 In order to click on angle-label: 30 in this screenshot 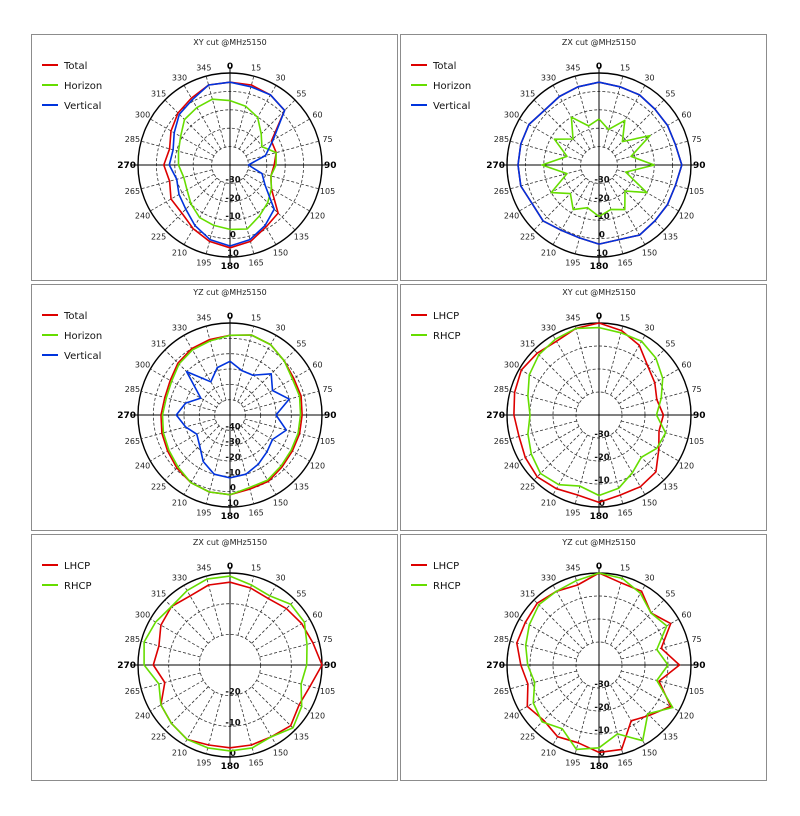, I will do `click(280, 78)`.